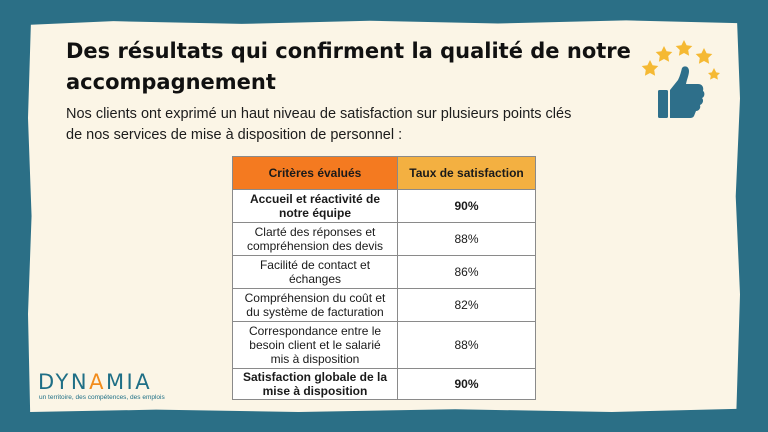  Describe the element at coordinates (95, 382) in the screenshot. I see `logo-name: DYNAMIA` at that location.